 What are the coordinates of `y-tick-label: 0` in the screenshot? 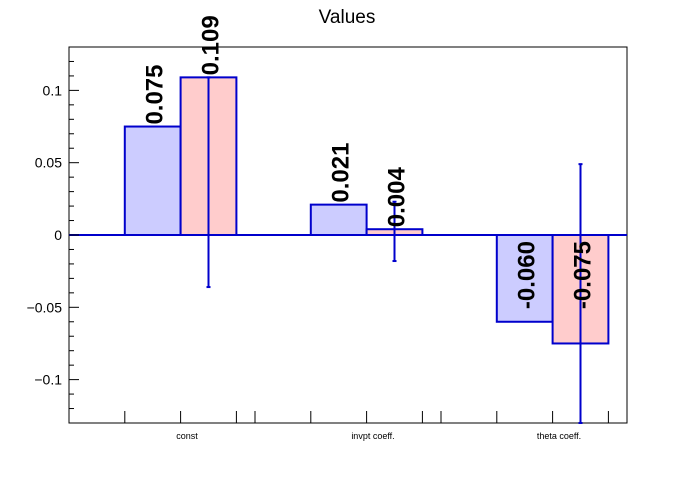 It's located at (58, 235).